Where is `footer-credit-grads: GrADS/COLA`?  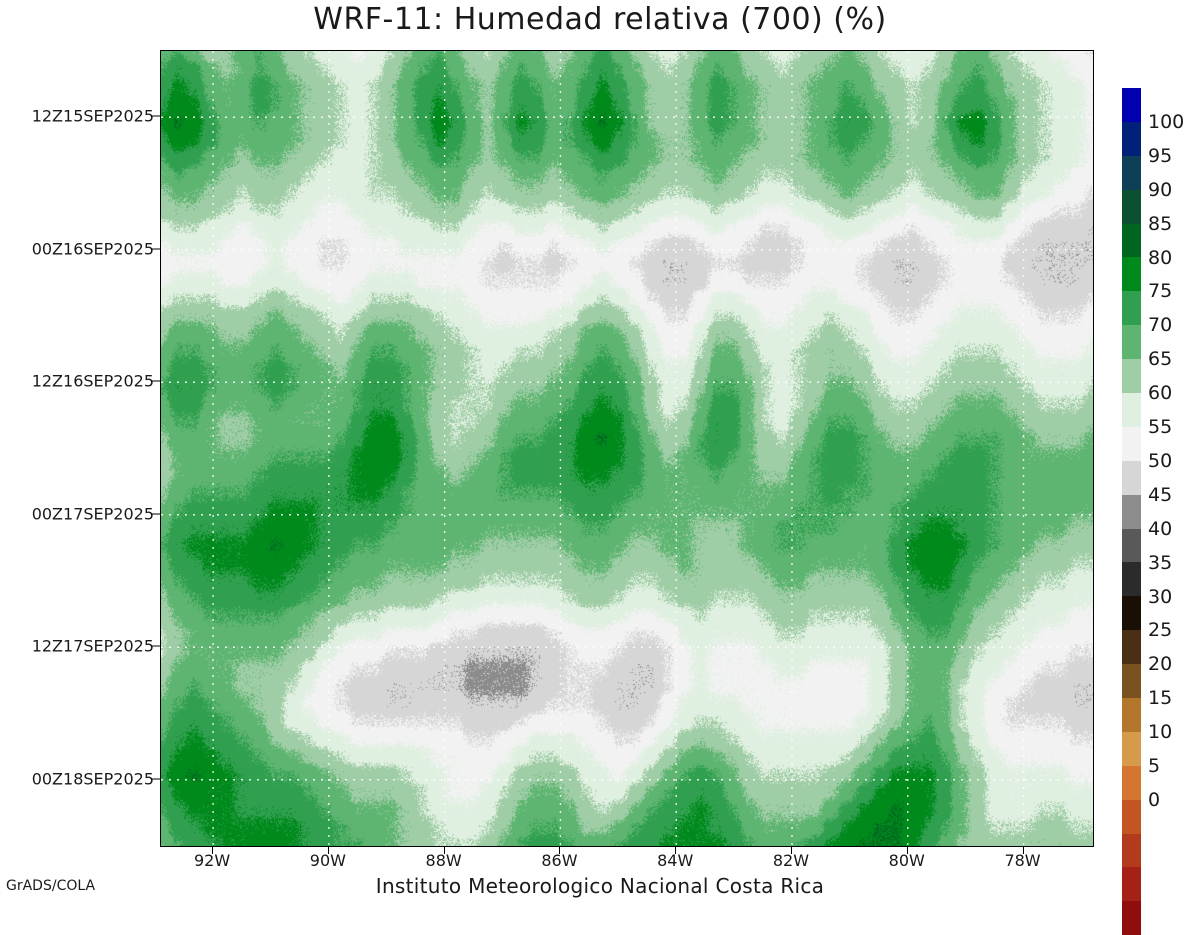 footer-credit-grads: GrADS/COLA is located at coordinates (51, 886).